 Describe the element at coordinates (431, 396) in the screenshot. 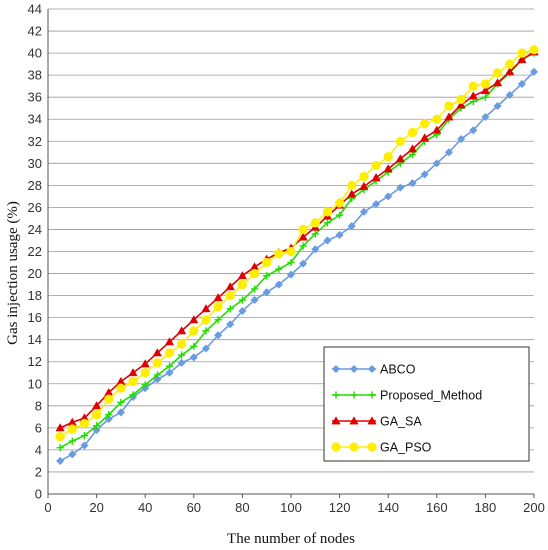

I see `legend-label: Proposed_Method` at that location.